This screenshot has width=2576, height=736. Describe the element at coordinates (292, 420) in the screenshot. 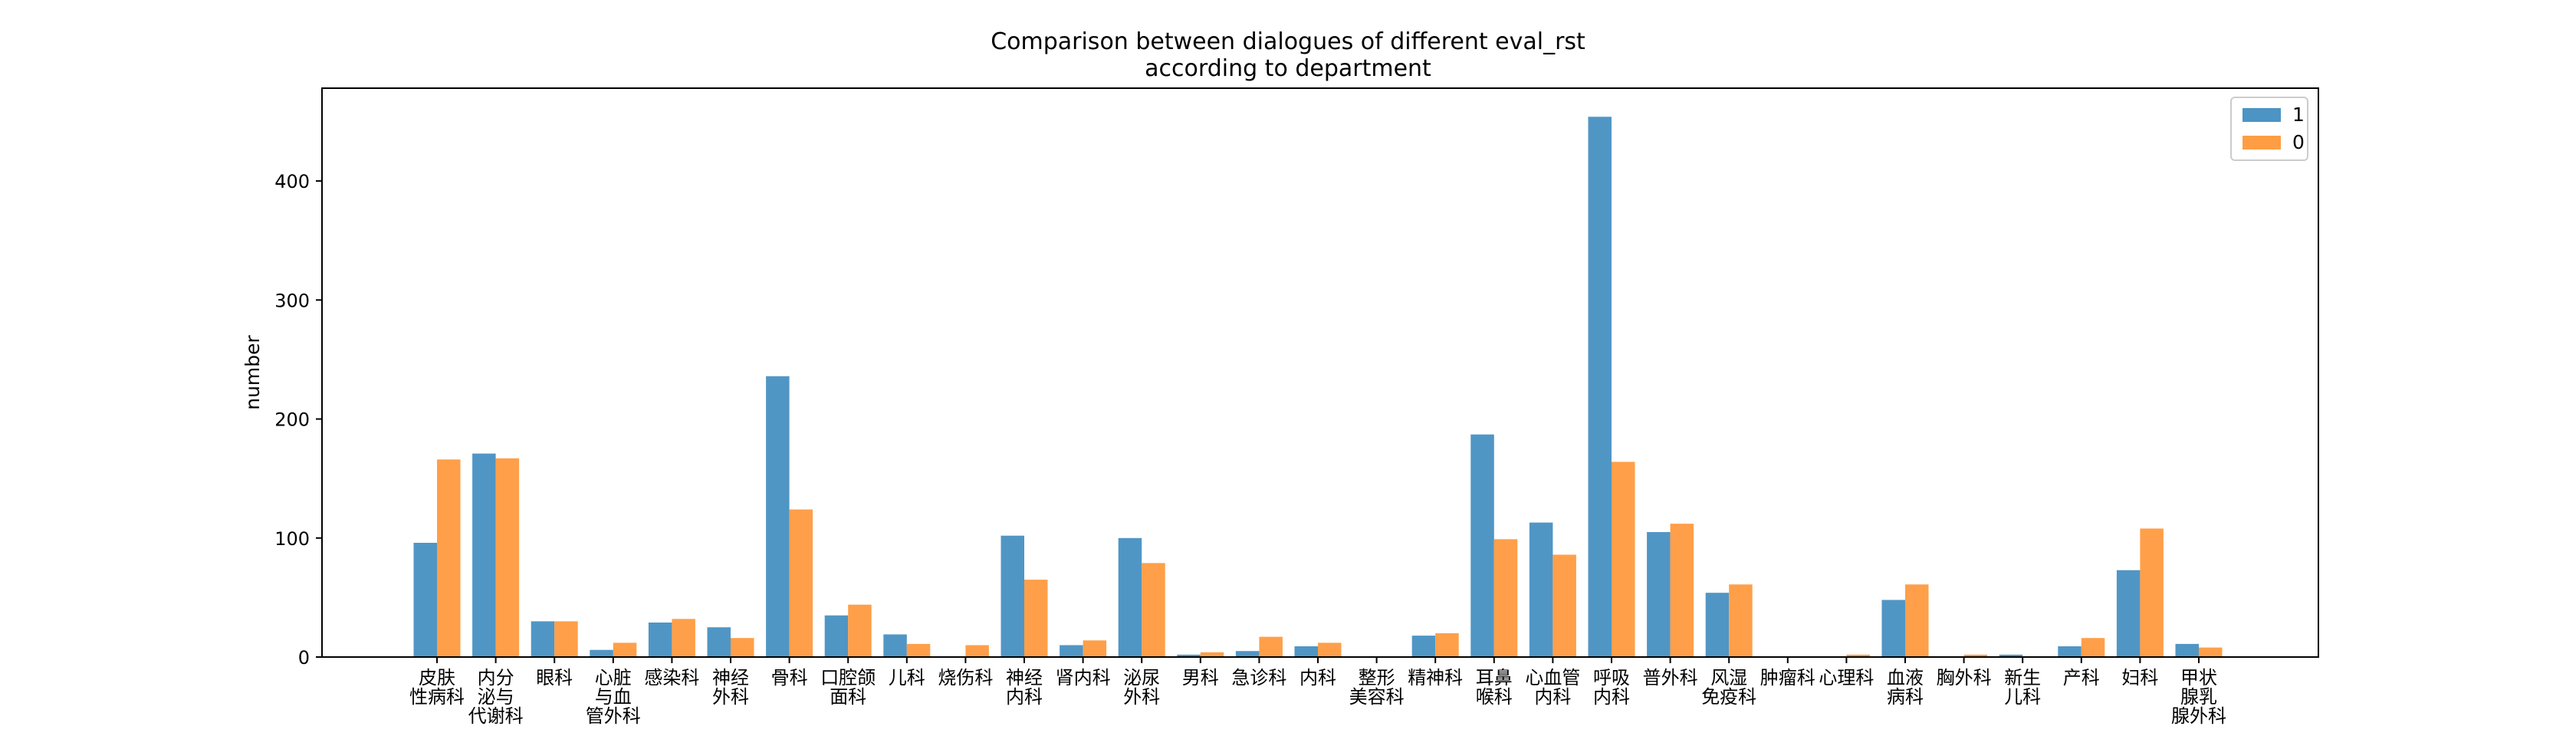

I see `y-tick-label-2: 200` at that location.